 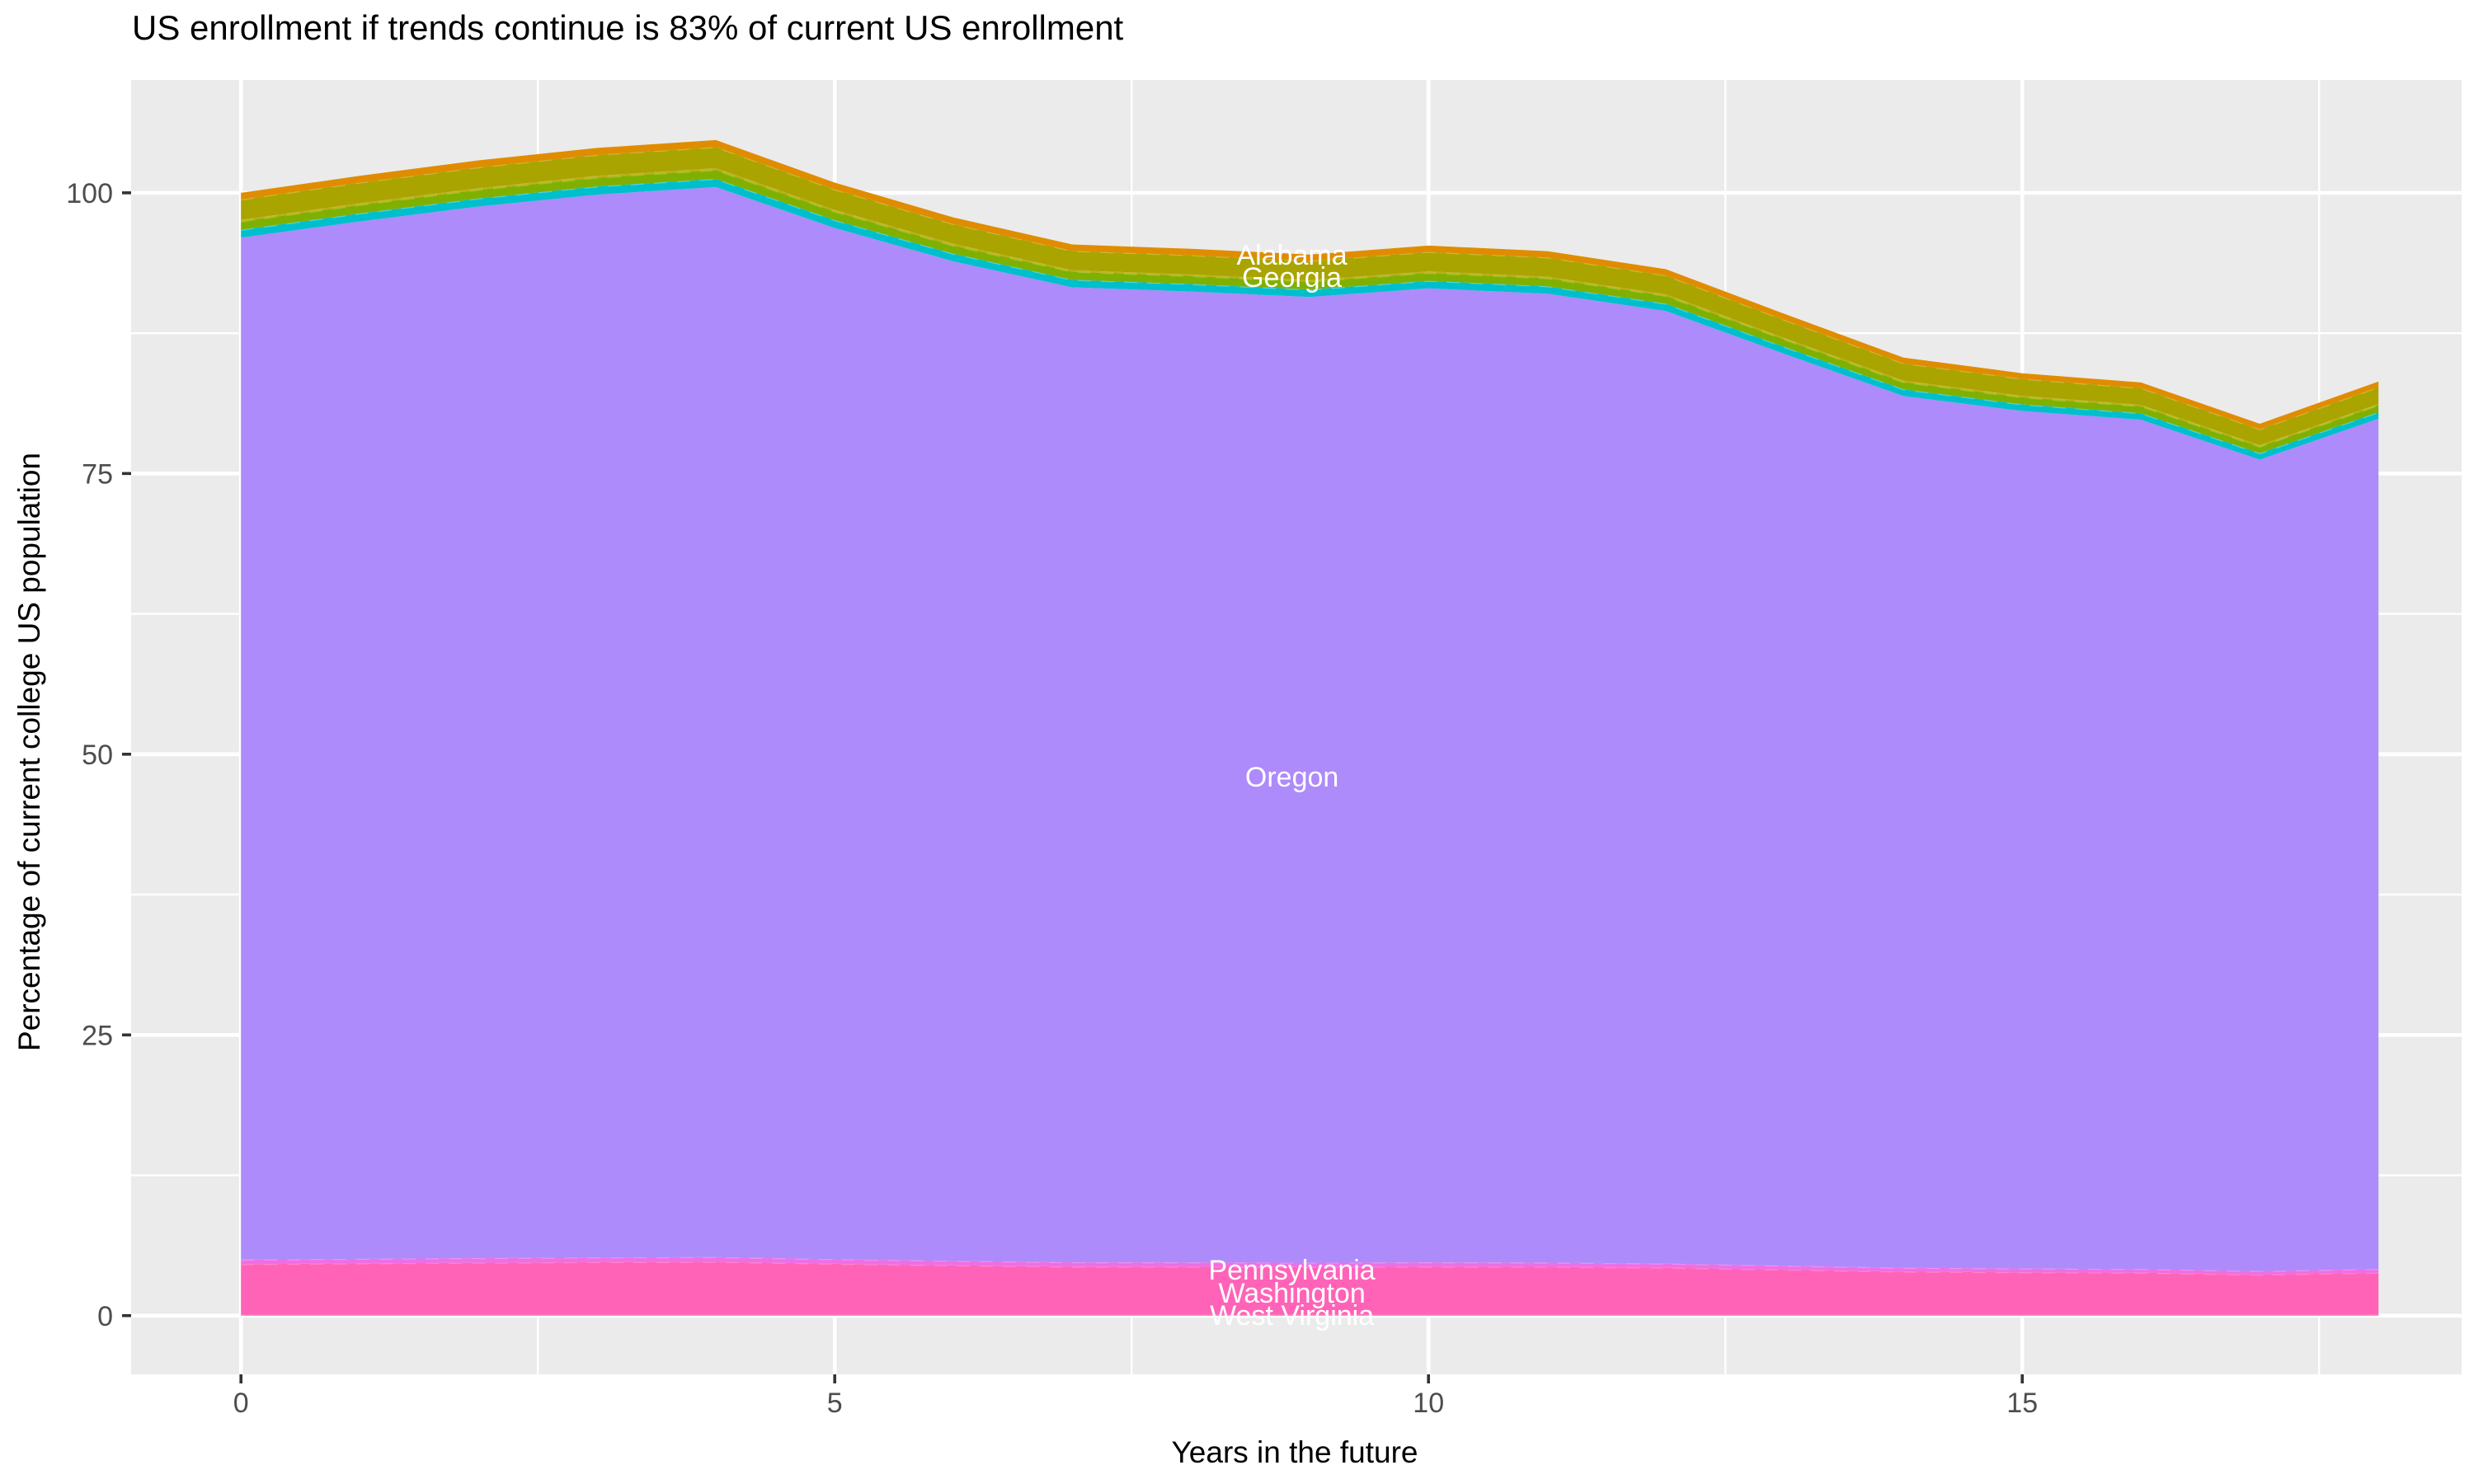 What do you see at coordinates (2022, 1403) in the screenshot?
I see `x-tick-label: 15` at bounding box center [2022, 1403].